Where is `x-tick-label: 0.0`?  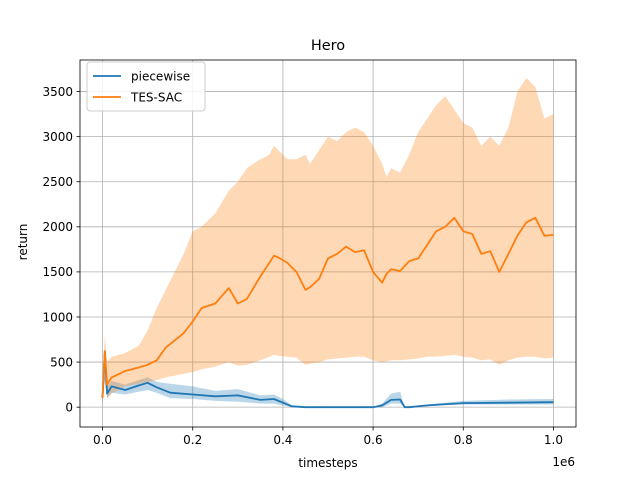 x-tick-label: 0.0 is located at coordinates (102, 440).